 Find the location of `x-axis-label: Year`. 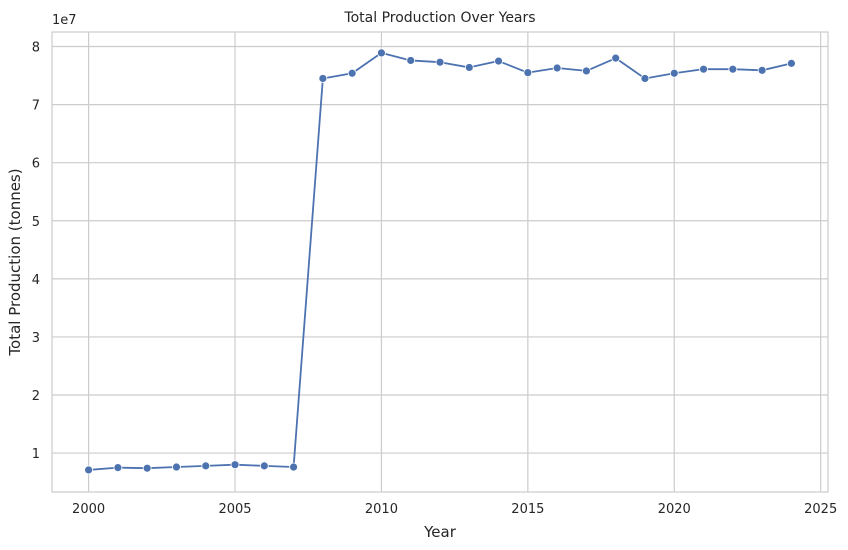

x-axis-label: Year is located at coordinates (440, 532).